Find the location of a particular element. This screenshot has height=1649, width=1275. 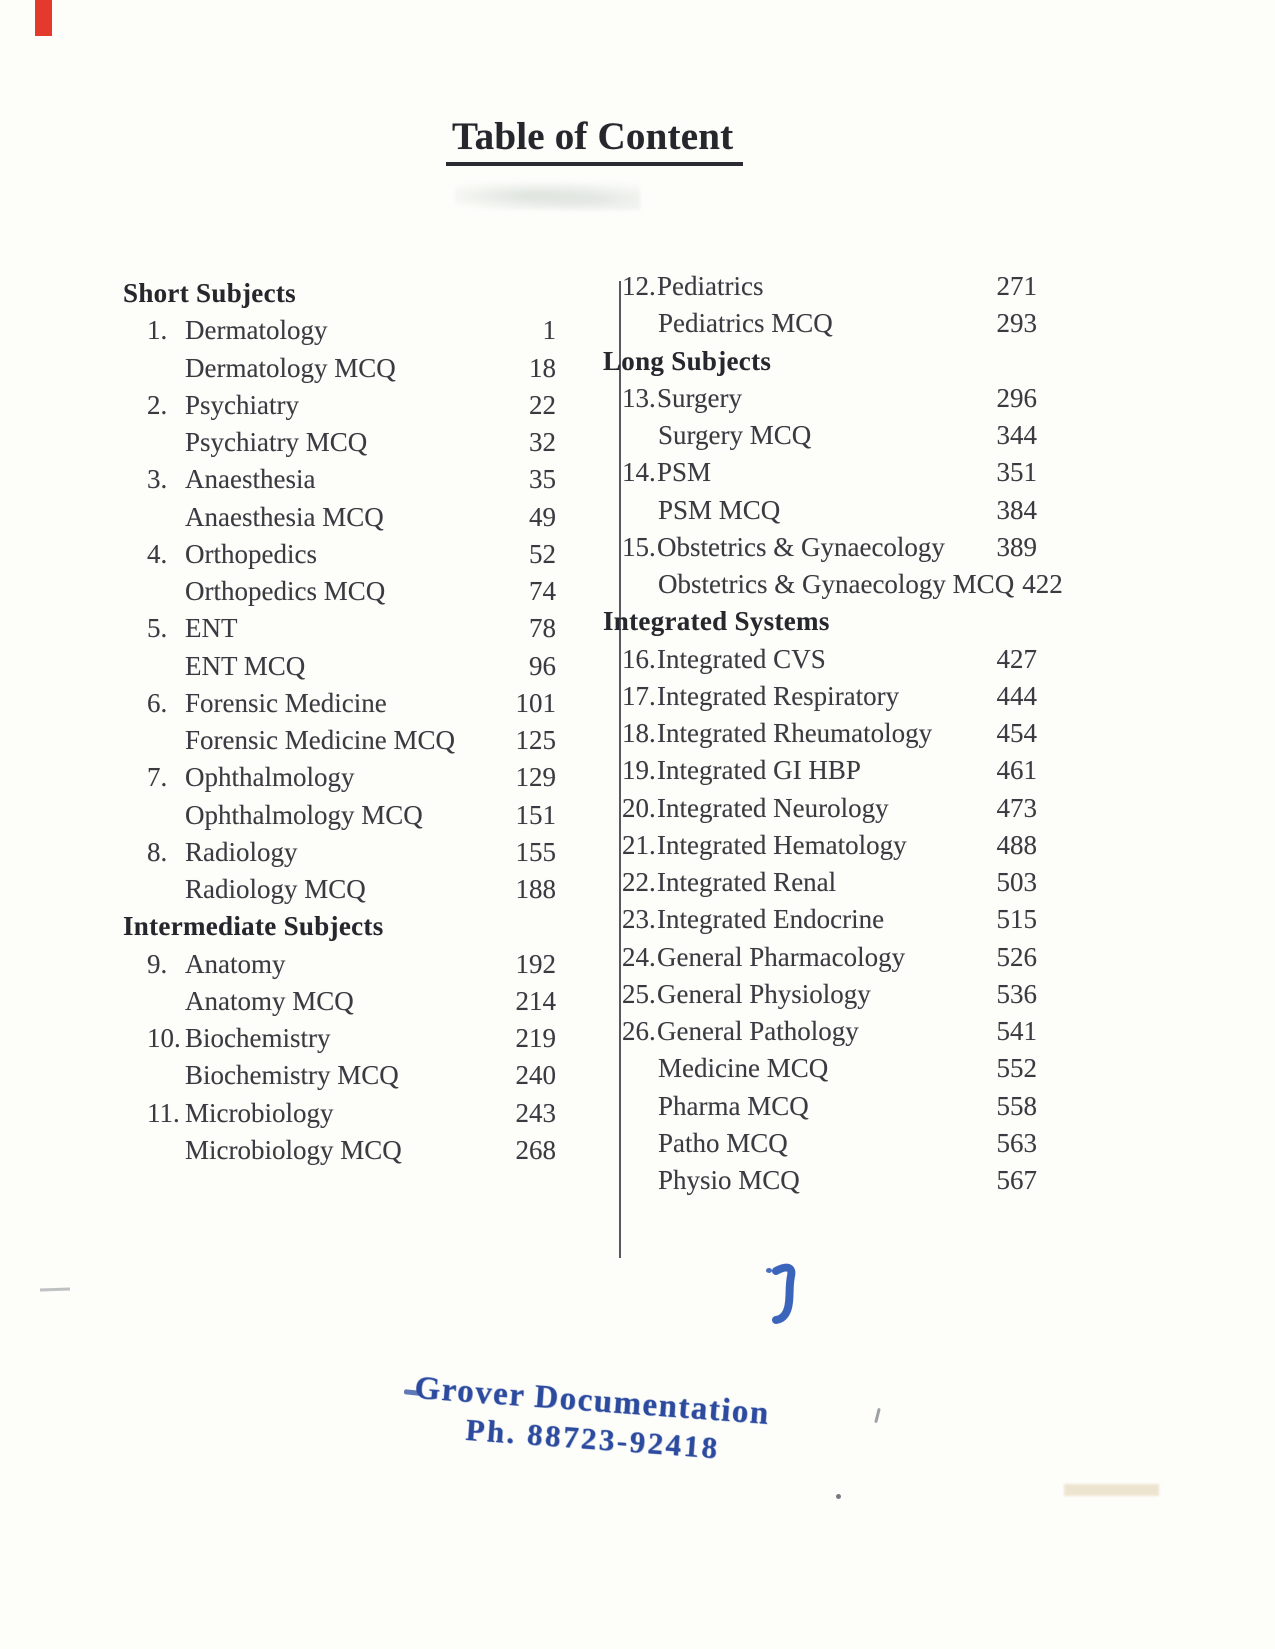

toc-row: Radiology MCQ 188 is located at coordinates (339, 889).